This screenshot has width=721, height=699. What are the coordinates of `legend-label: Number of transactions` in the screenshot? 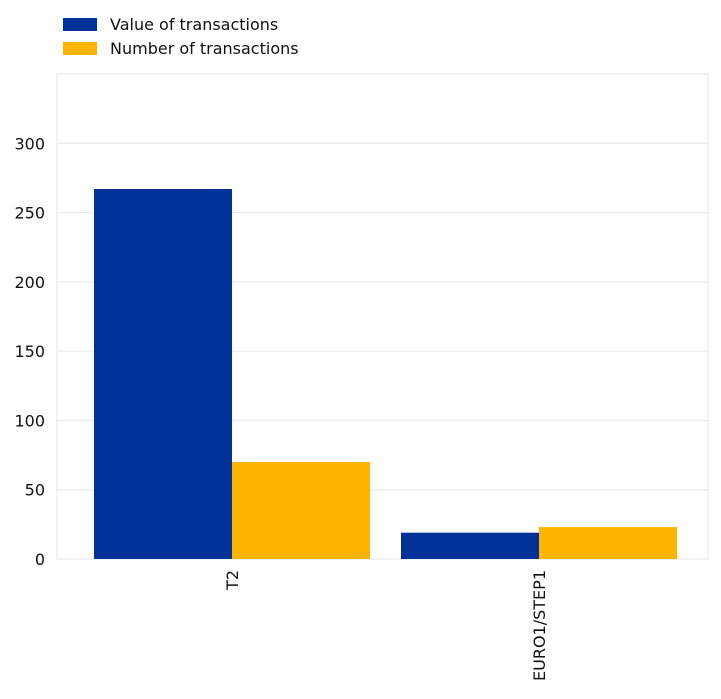 It's located at (204, 48).